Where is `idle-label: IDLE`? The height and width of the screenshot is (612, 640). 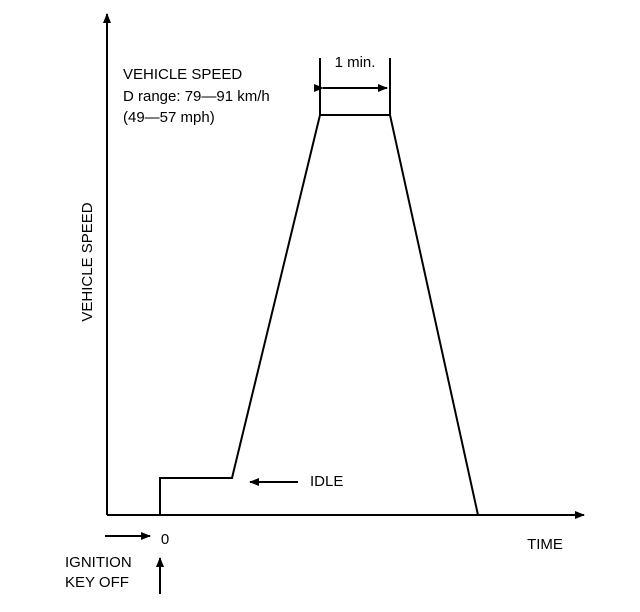 idle-label: IDLE is located at coordinates (326, 481).